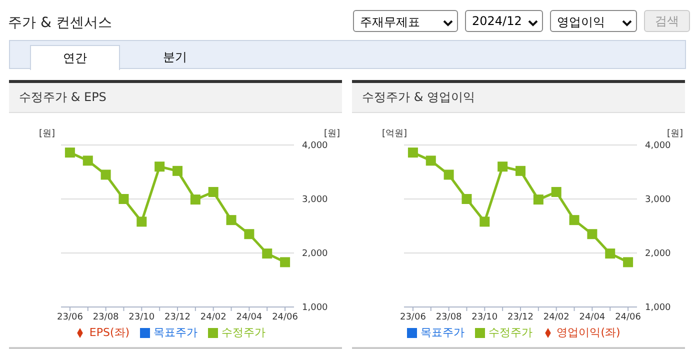  I want to click on text: 주재무제표, so click(390, 22).